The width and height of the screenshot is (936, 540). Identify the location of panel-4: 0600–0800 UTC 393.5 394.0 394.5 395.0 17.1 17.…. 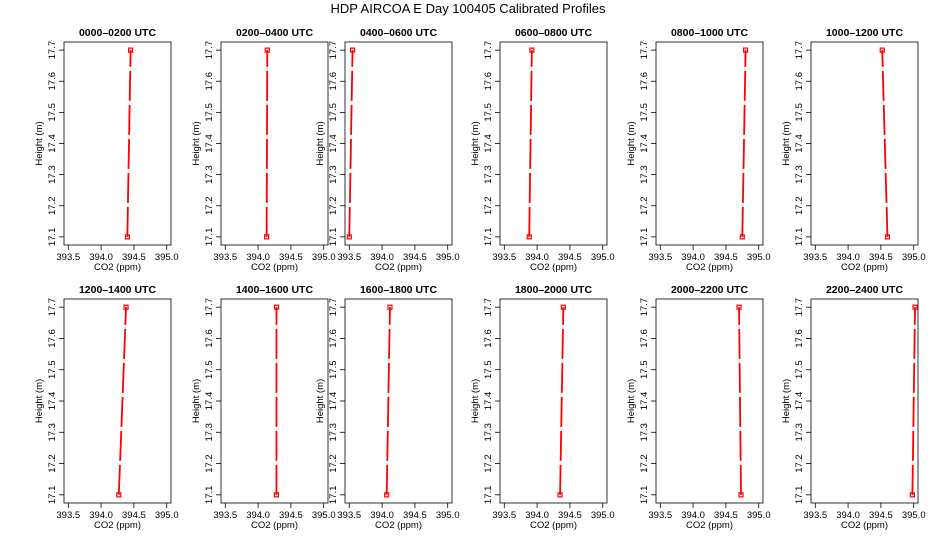
(542, 150).